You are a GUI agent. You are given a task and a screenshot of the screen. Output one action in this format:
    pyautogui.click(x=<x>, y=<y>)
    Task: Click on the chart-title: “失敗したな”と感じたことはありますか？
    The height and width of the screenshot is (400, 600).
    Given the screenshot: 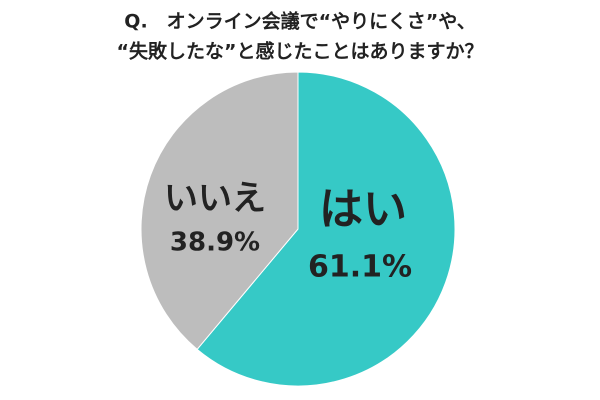 What is the action you would take?
    pyautogui.click(x=300, y=51)
    